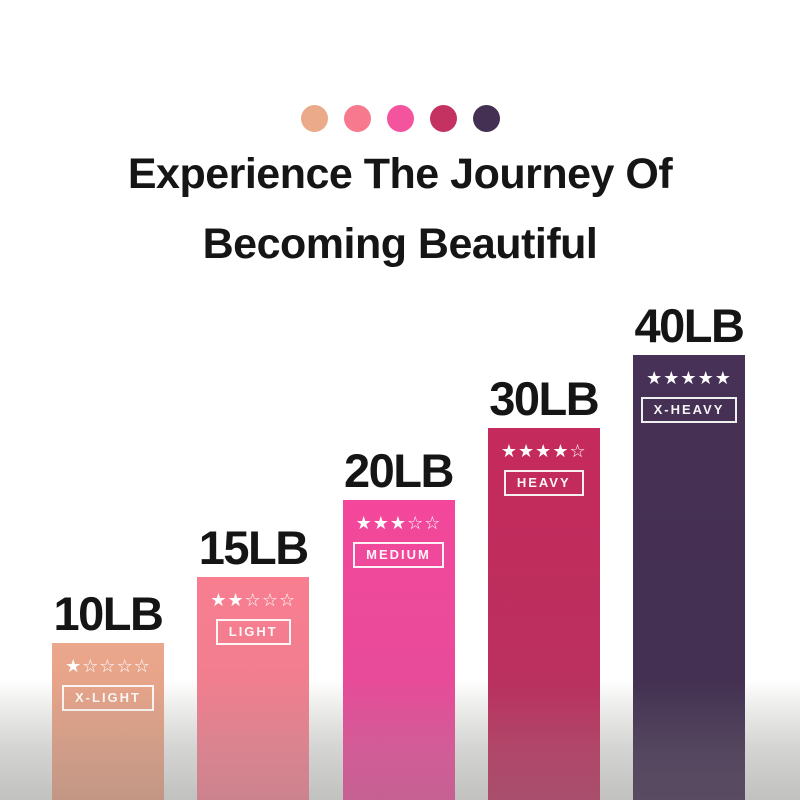 This screenshot has width=800, height=800. Describe the element at coordinates (108, 721) in the screenshot. I see `bar-10lb: ★☆☆☆☆ X-LIGHT` at that location.